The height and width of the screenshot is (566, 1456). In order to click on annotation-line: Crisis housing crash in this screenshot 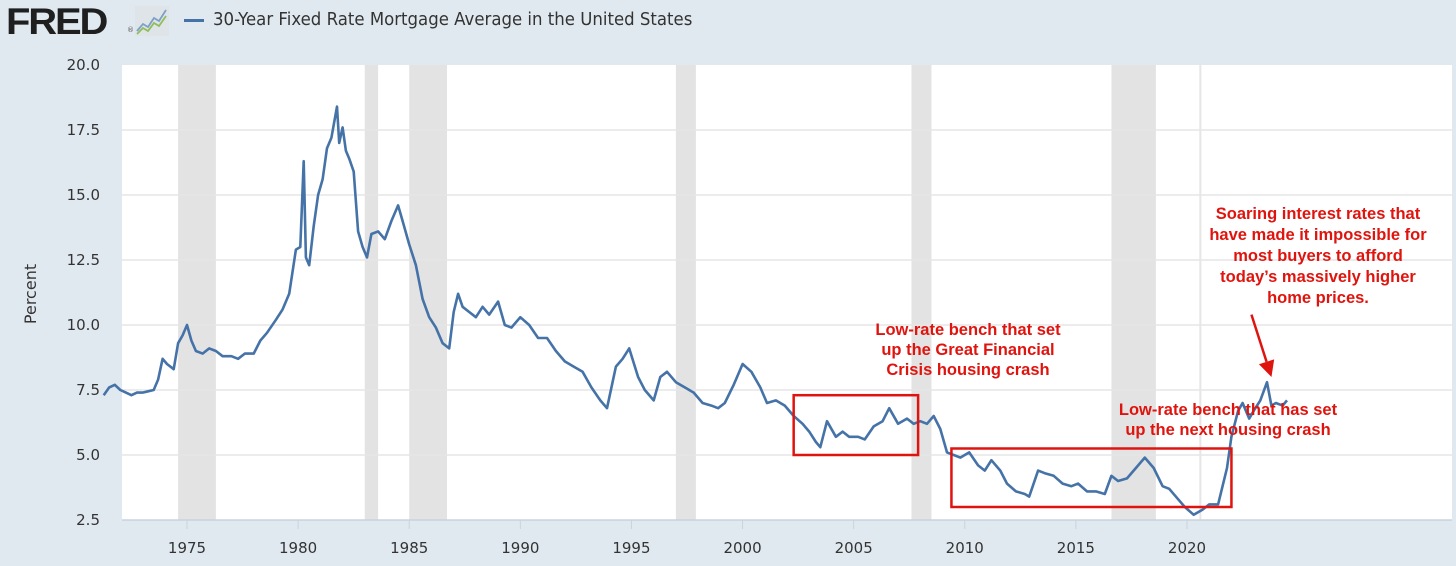, I will do `click(968, 370)`.